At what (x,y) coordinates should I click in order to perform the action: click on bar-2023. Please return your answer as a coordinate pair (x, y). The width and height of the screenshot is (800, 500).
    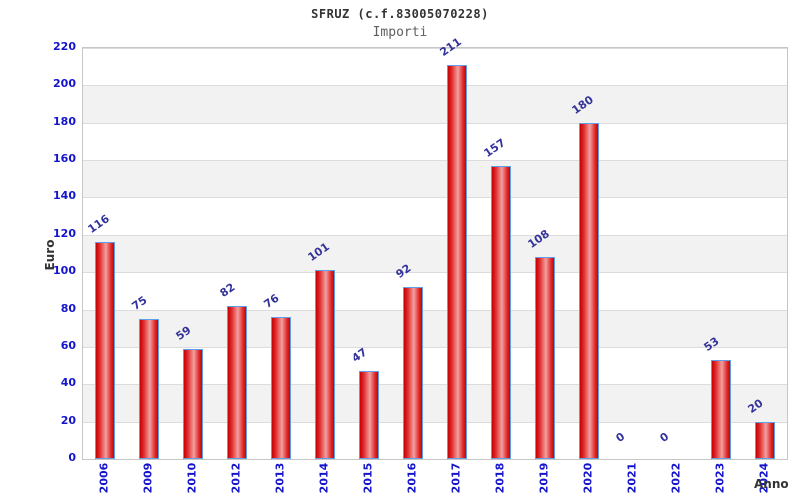
    Looking at the image, I should click on (721, 409).